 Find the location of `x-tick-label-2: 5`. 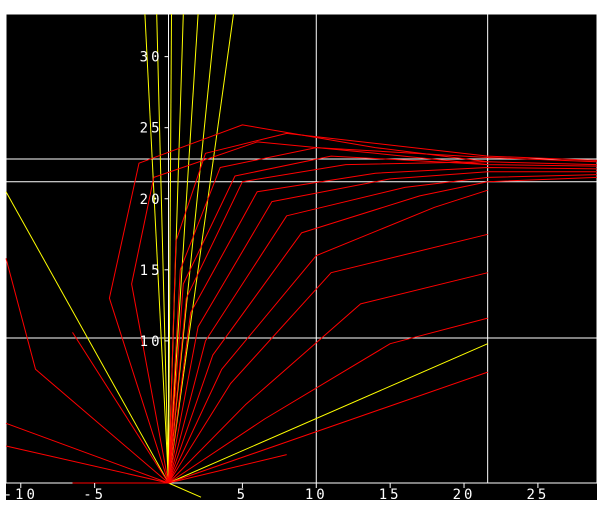

x-tick-label-2: 5 is located at coordinates (242, 495).